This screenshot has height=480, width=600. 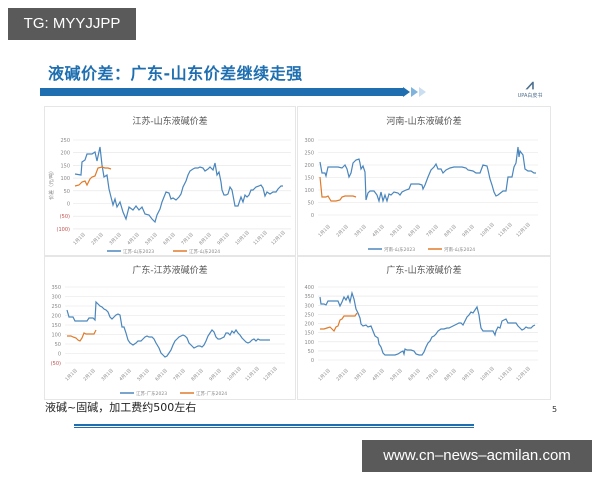 I want to click on title-underline-bar, so click(x=221, y=92).